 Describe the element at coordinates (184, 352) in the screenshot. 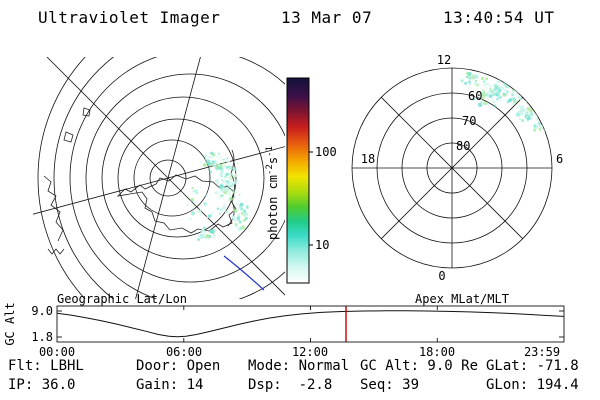

I see `xtick-0600: 06:00` at that location.